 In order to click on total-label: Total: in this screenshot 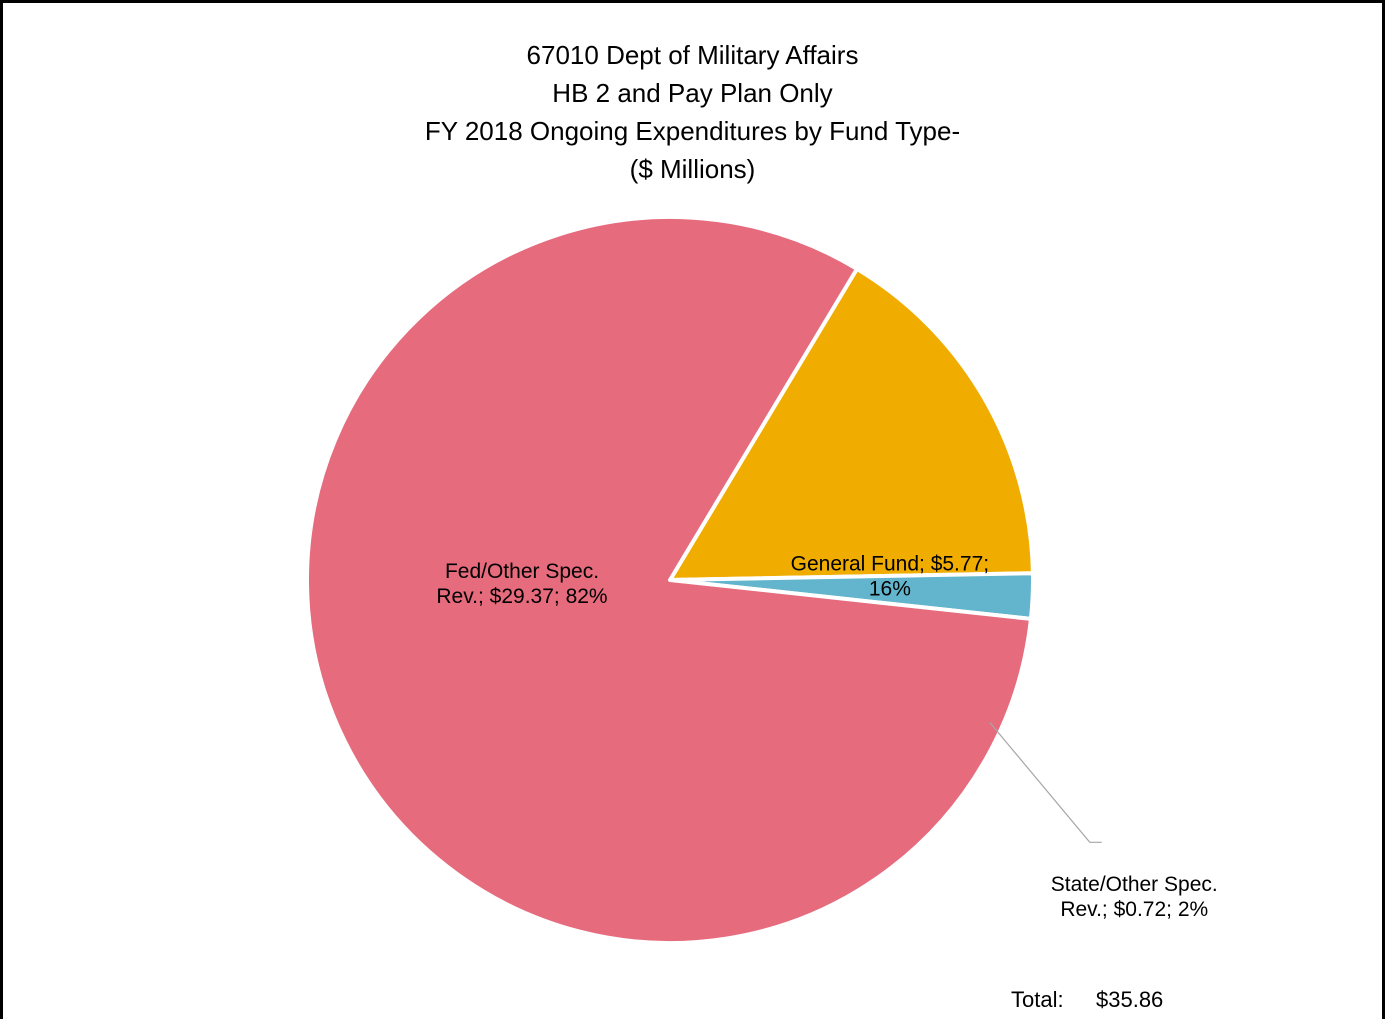, I will do `click(1037, 999)`.